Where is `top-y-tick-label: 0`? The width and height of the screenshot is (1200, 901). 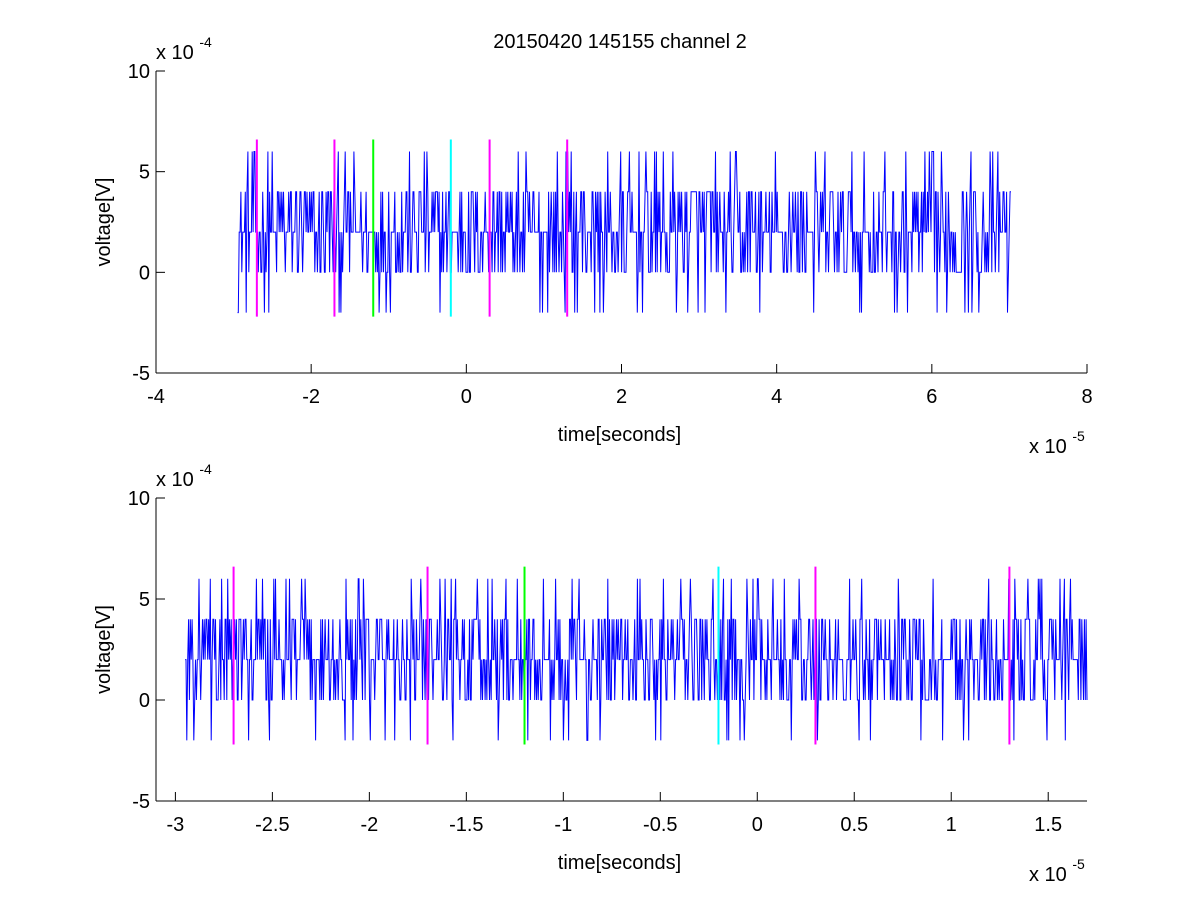 top-y-tick-label: 0 is located at coordinates (144, 273).